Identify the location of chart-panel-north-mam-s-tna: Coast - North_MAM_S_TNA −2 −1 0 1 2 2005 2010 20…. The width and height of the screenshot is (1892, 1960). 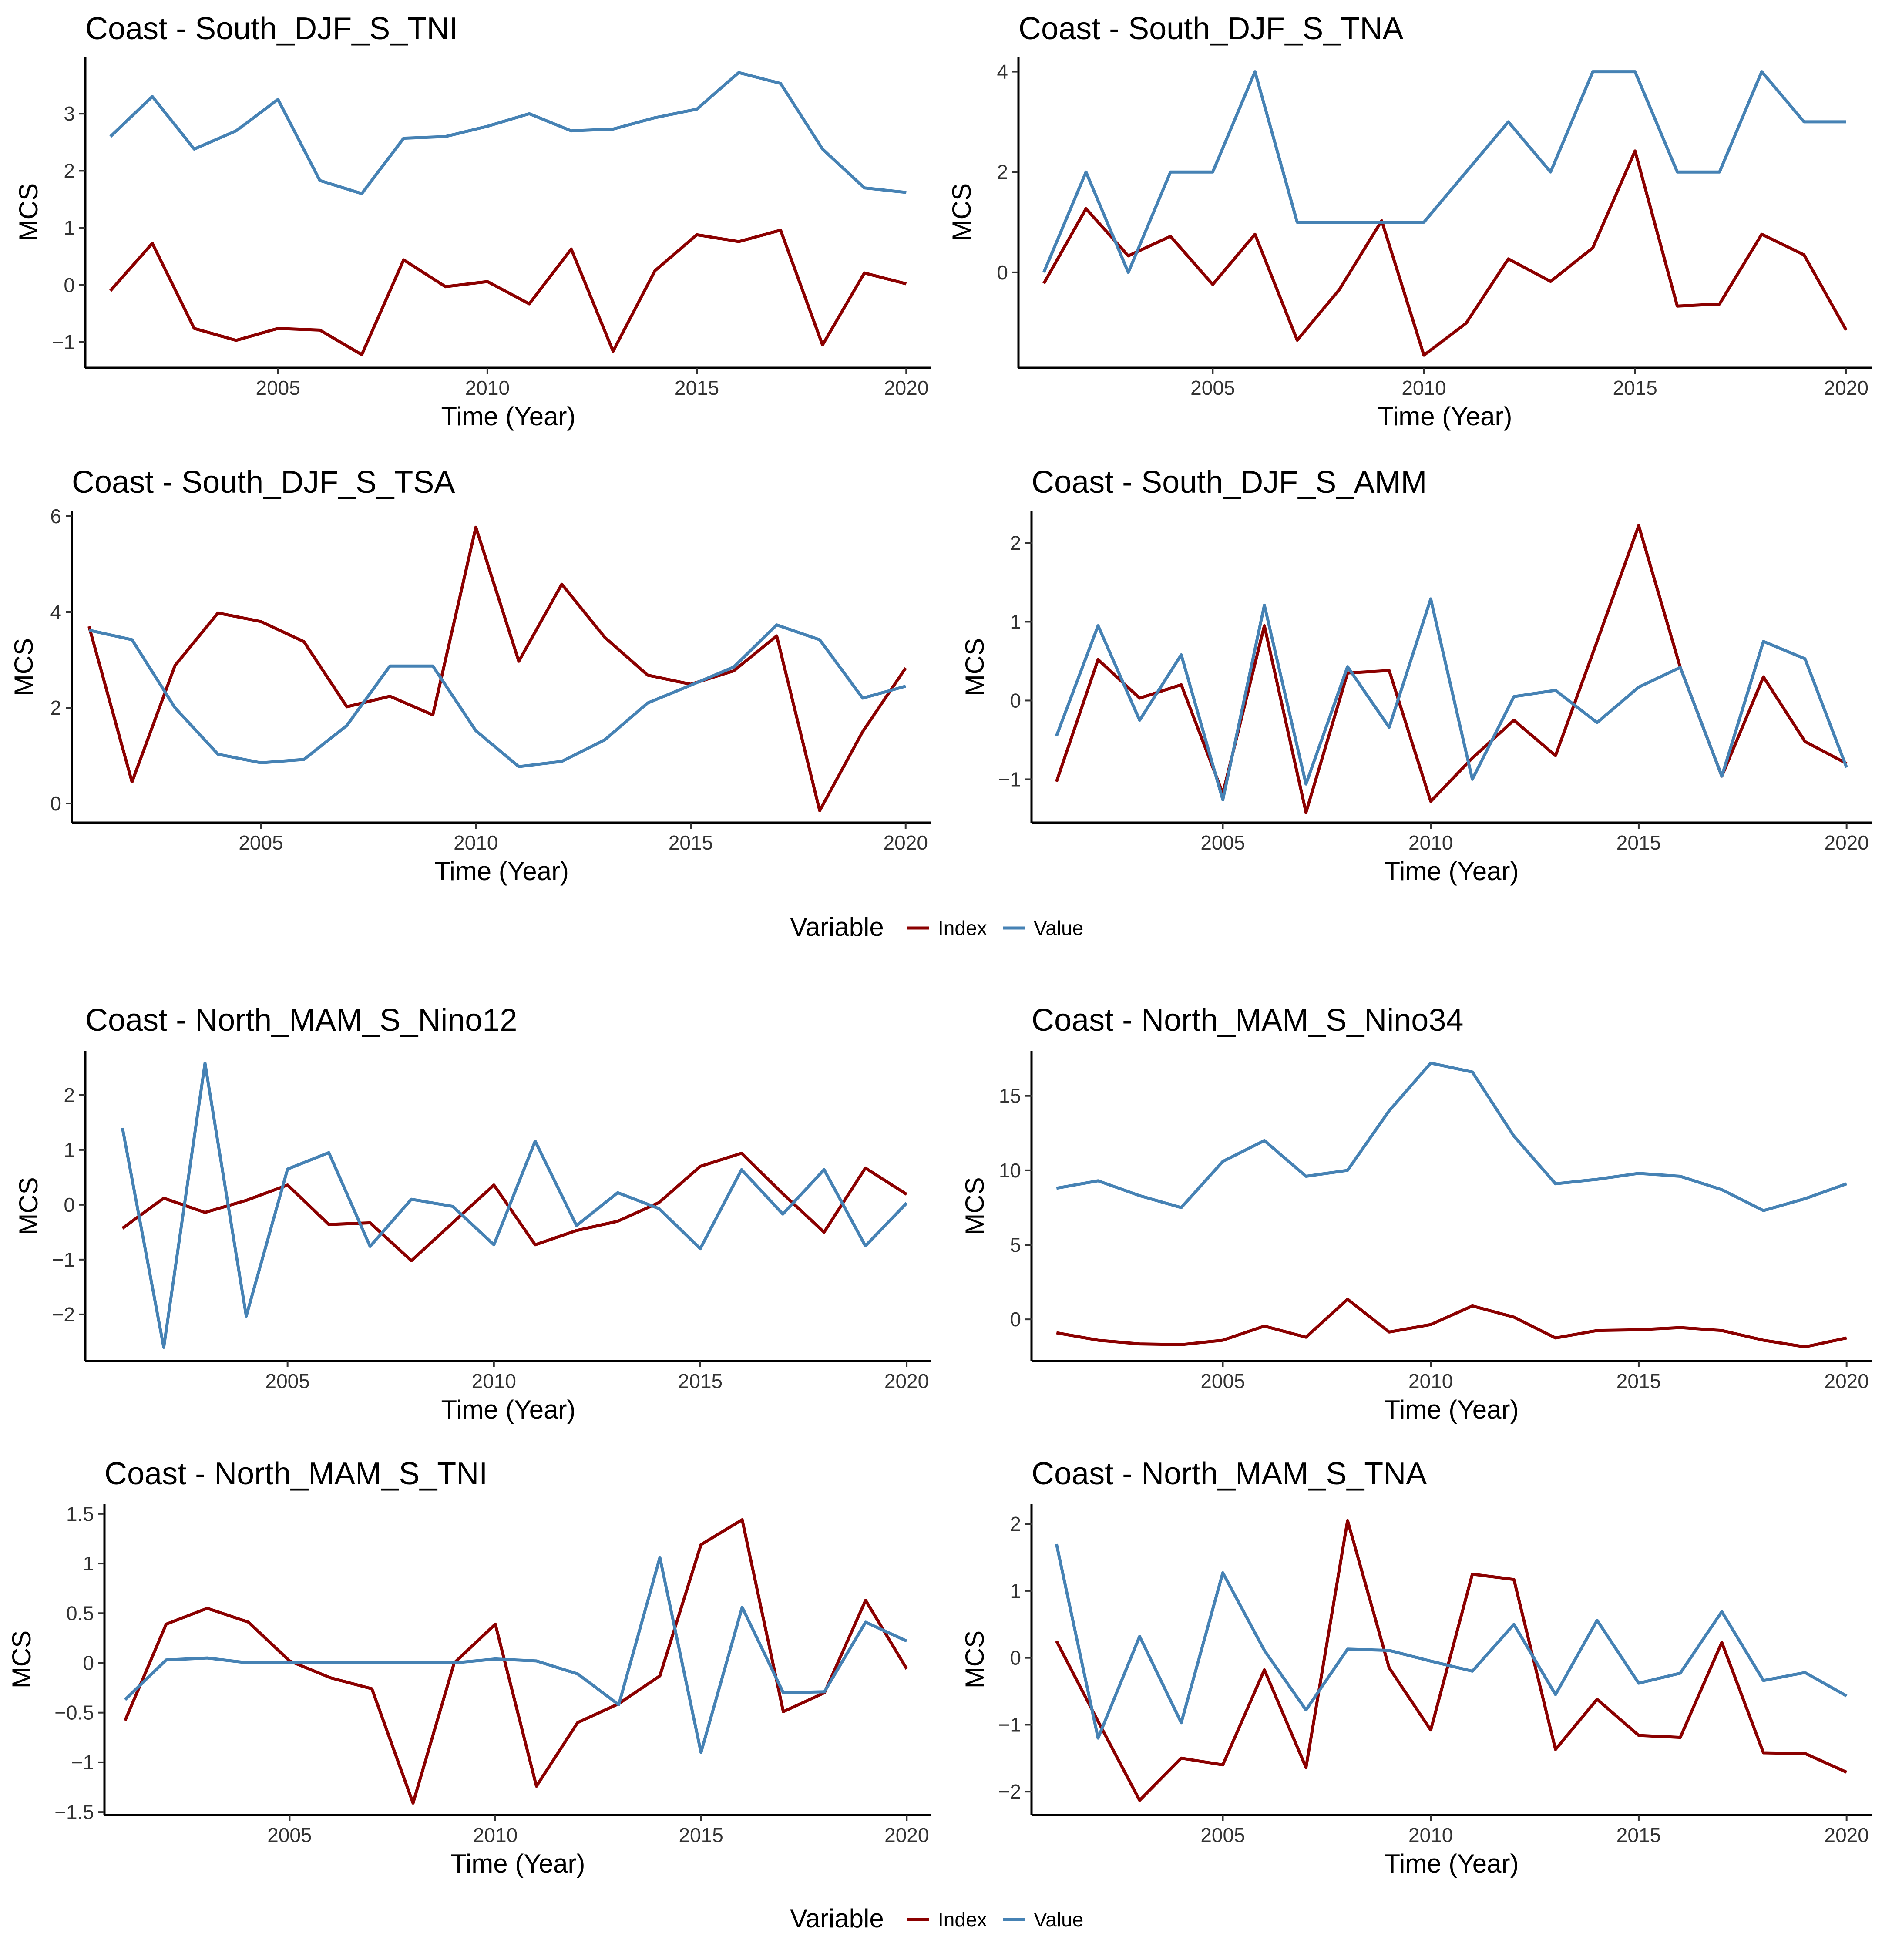
(1416, 1667).